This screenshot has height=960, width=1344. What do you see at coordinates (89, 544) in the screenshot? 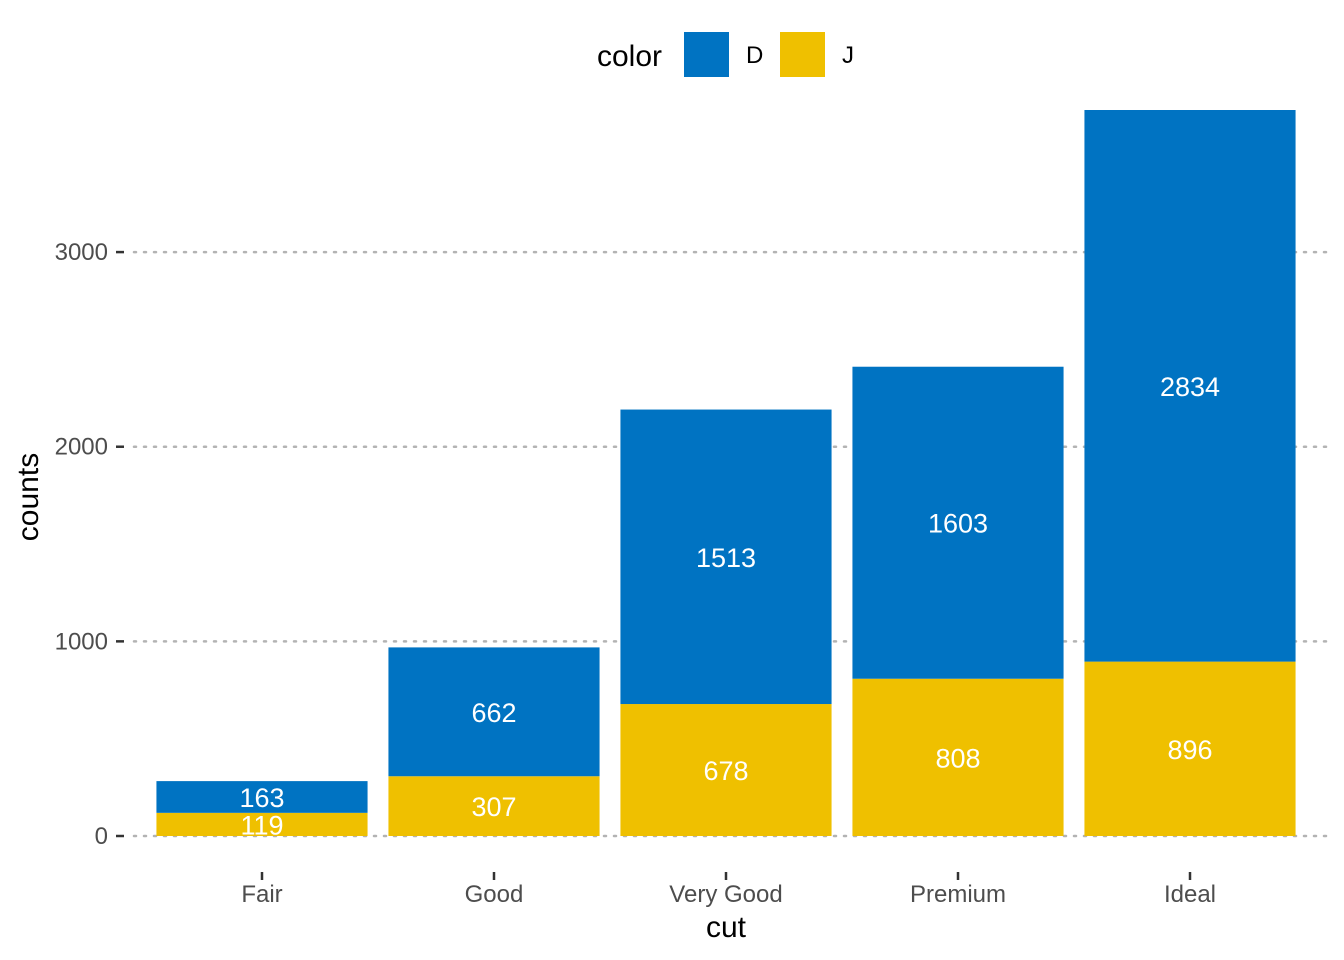
I see `y-axis: 0 1000 2000 3000` at bounding box center [89, 544].